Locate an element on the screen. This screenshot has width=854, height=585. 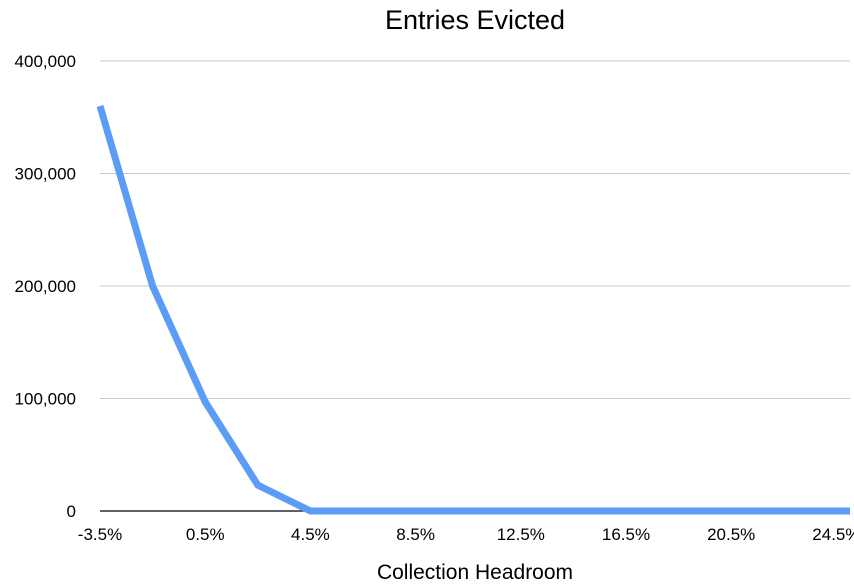
x-tick-label: 24.5% is located at coordinates (833, 534).